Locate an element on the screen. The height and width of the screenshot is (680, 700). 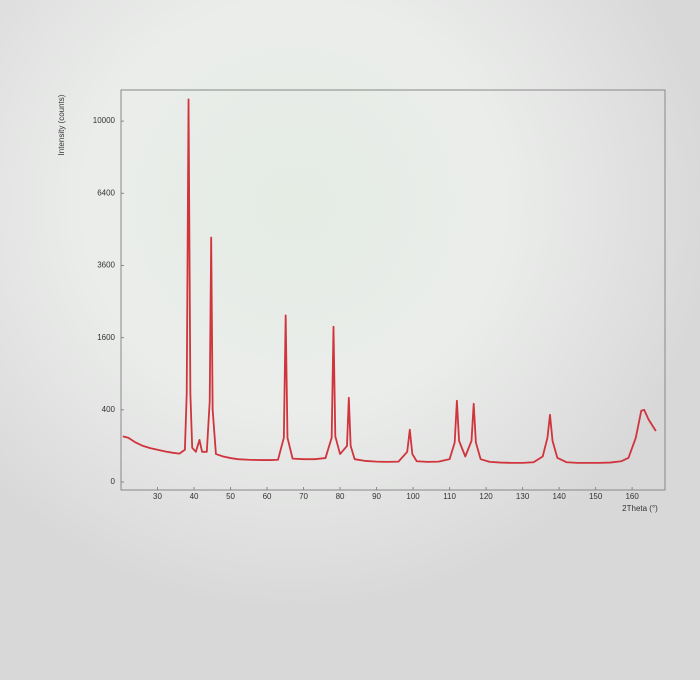
x-tick-label: 40 is located at coordinates (194, 496).